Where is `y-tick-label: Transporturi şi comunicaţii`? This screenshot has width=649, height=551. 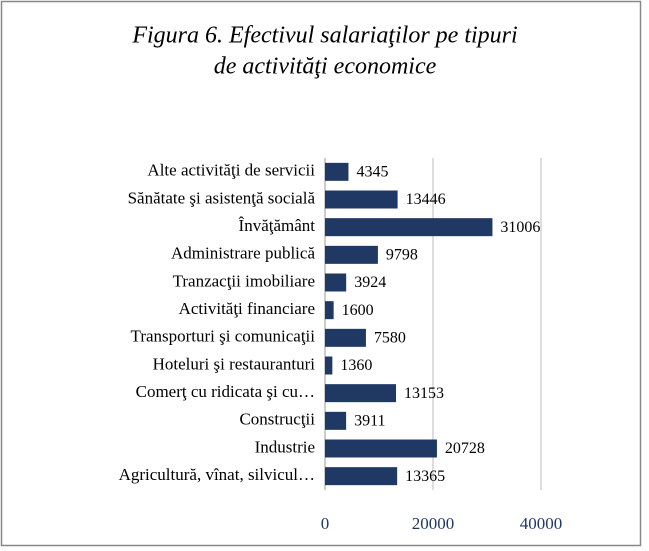
y-tick-label: Transporturi şi comunicaţii is located at coordinates (223, 336).